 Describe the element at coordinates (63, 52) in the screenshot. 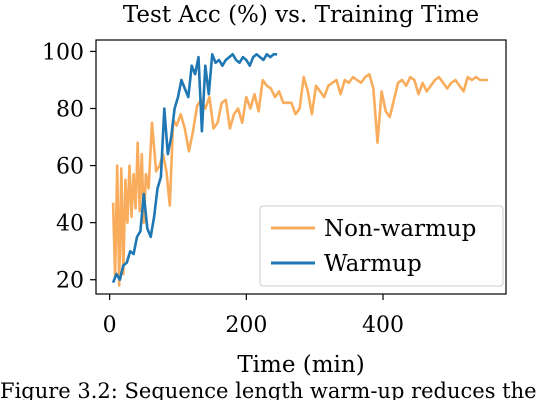

I see `y-tick-label-100: 100` at that location.